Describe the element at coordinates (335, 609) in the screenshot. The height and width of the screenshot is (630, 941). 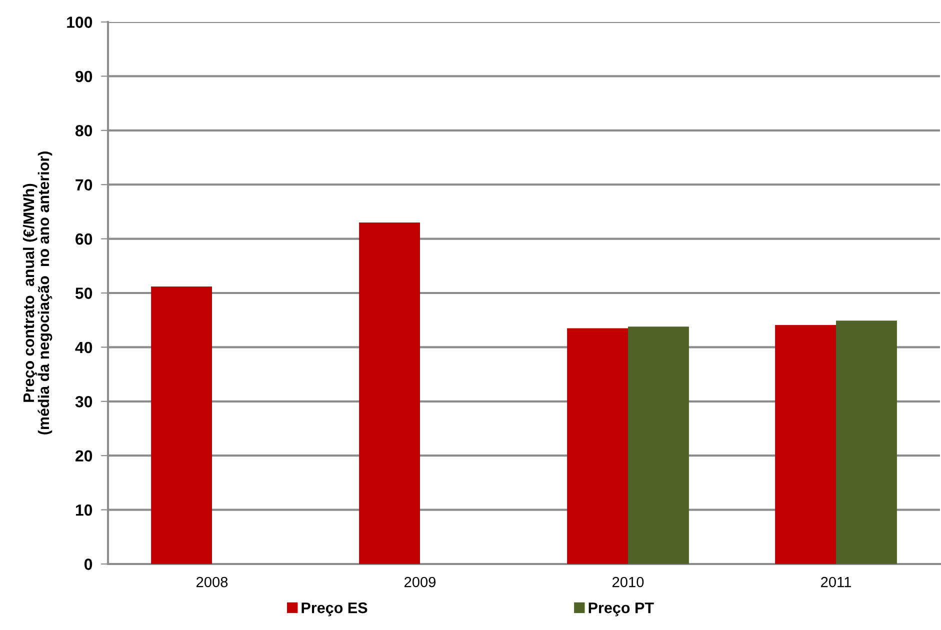
I see `legend-label: Preço ES` at that location.